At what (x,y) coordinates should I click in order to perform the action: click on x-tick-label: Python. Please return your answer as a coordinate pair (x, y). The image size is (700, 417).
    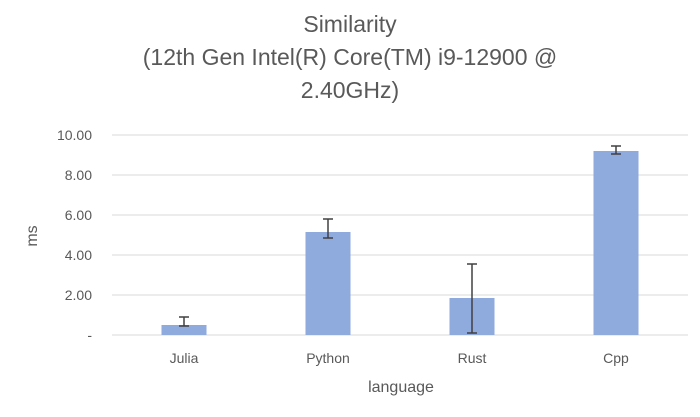
    Looking at the image, I should click on (328, 358).